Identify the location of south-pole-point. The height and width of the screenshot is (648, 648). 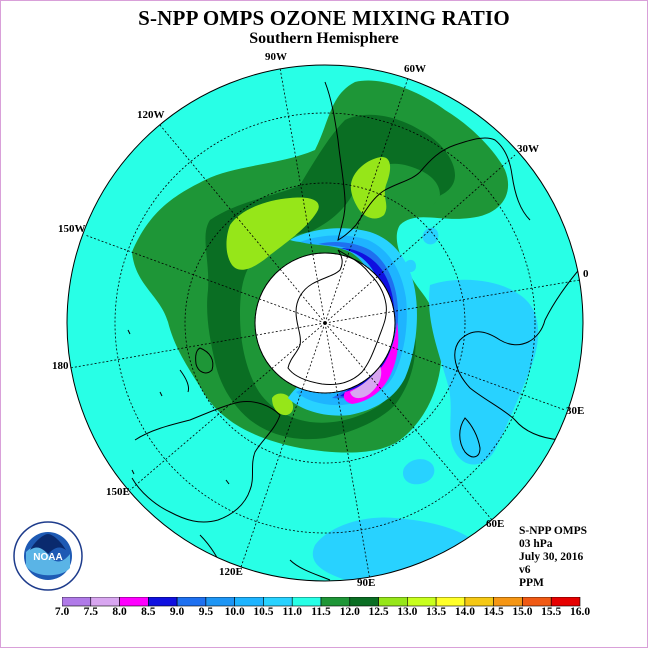
(325, 323).